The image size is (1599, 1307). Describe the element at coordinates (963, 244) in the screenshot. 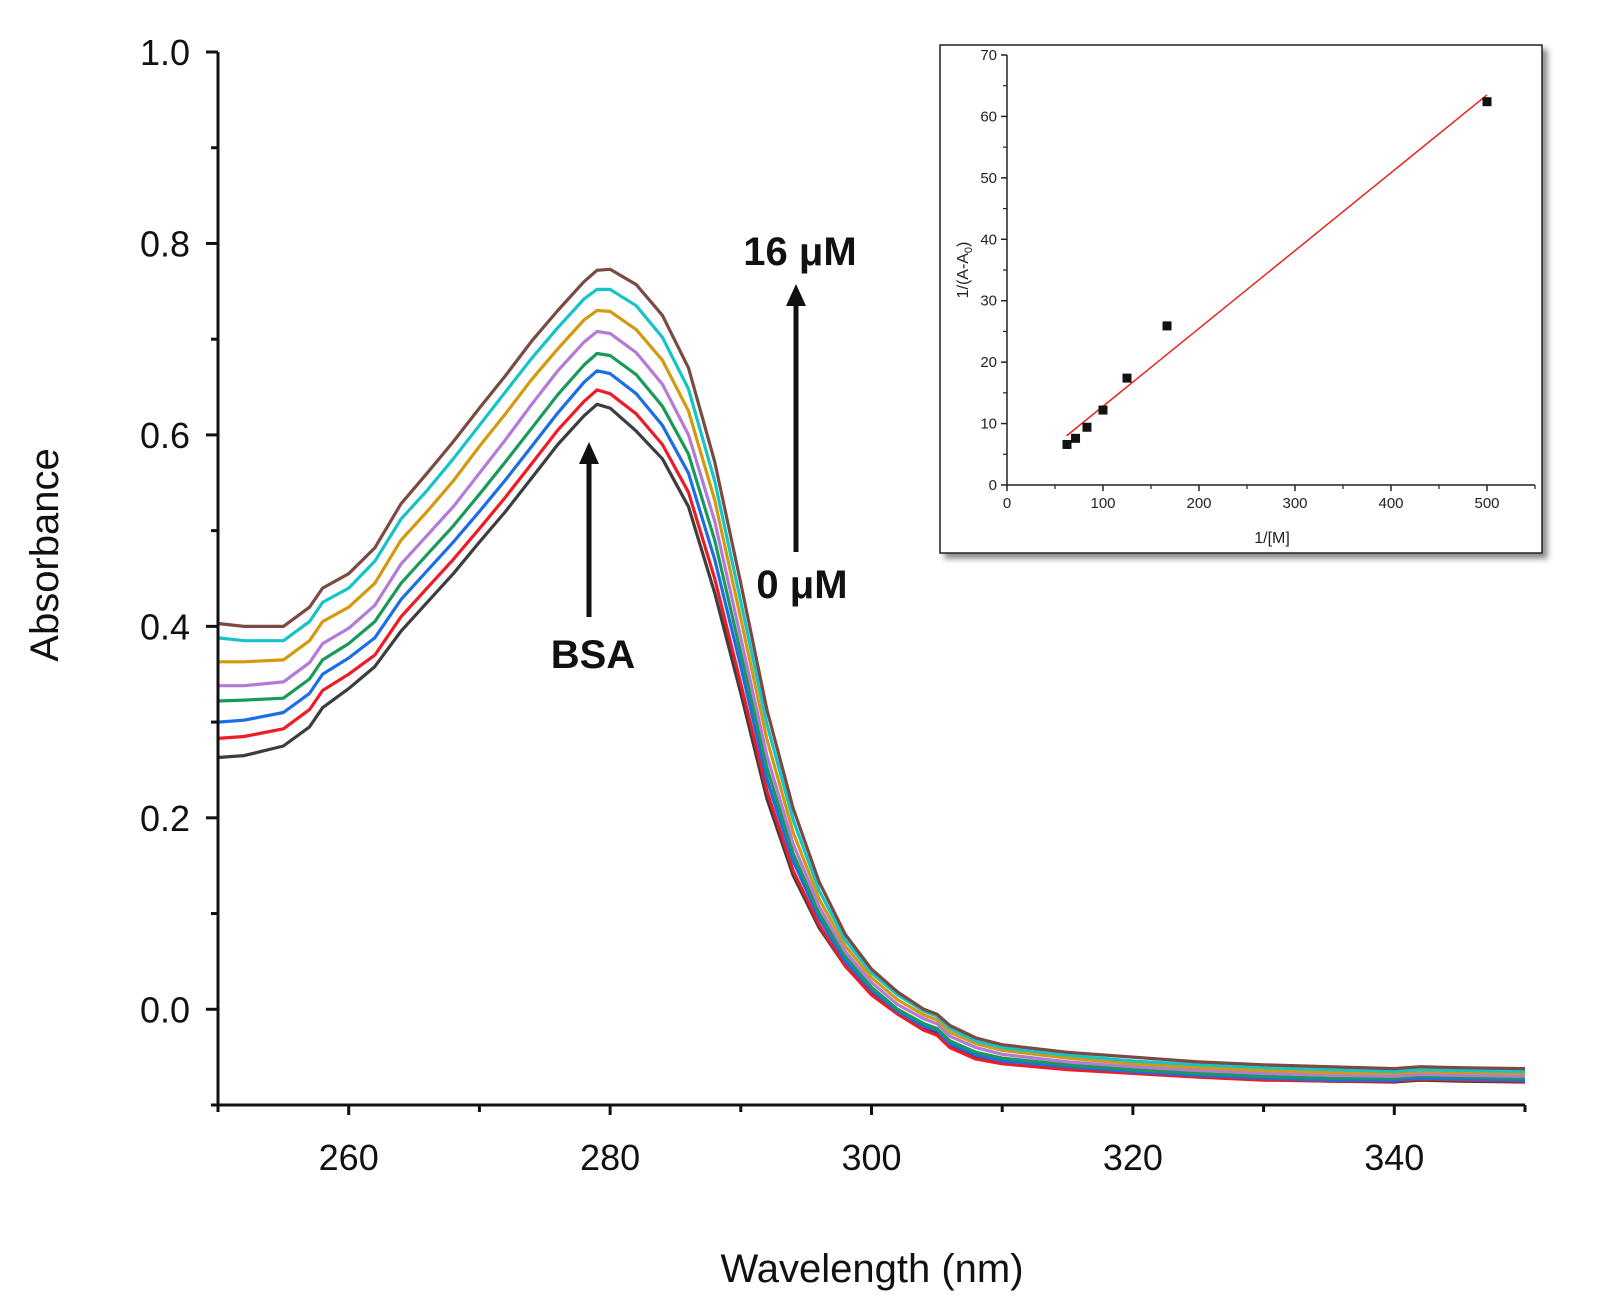

I see `inset-y-title-close: )` at that location.